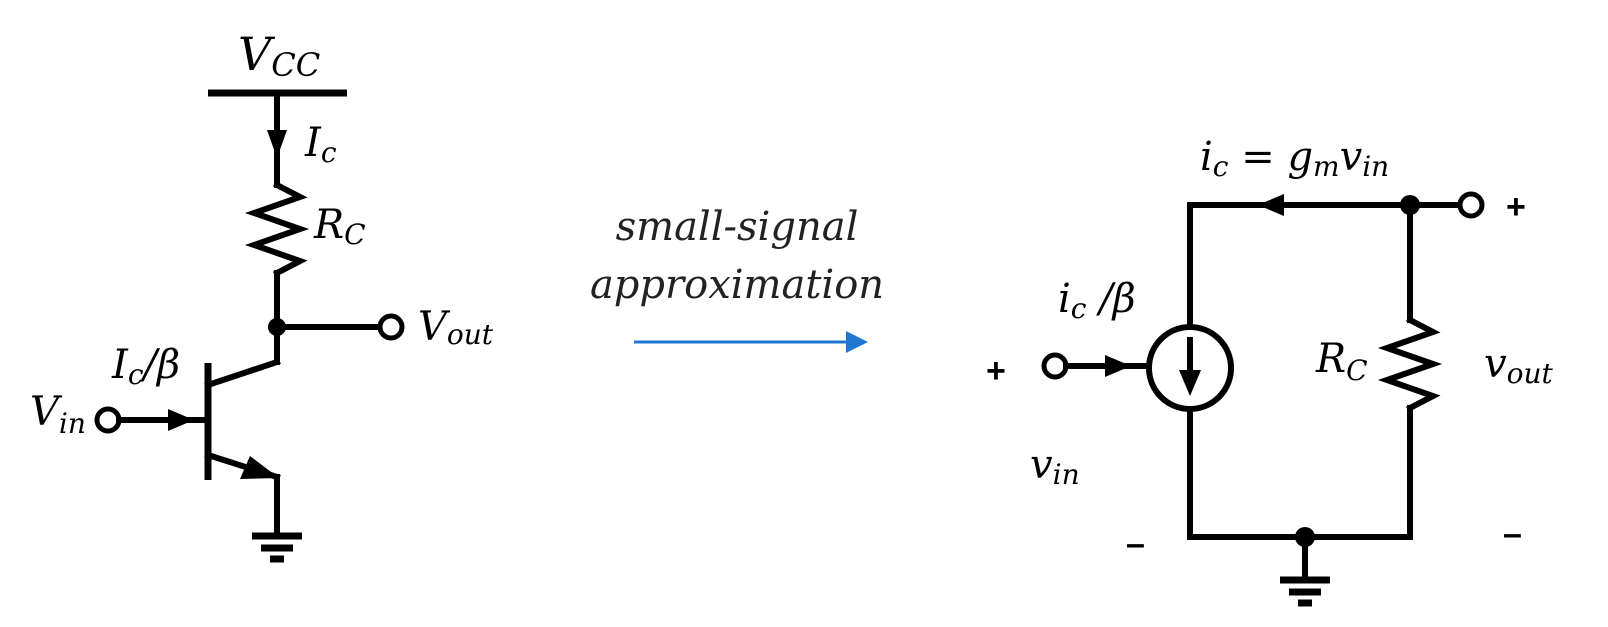 This screenshot has height=627, width=1608. What do you see at coordinates (1410, 364) in the screenshot?
I see `output-resistor` at bounding box center [1410, 364].